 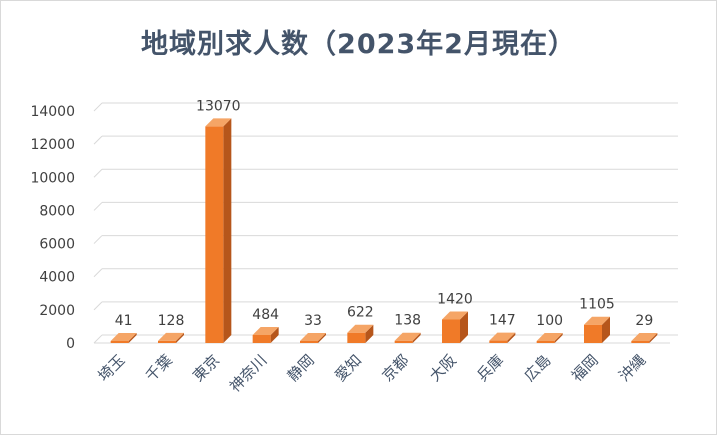 I want to click on y-tick-label: 4000, so click(x=57, y=278).